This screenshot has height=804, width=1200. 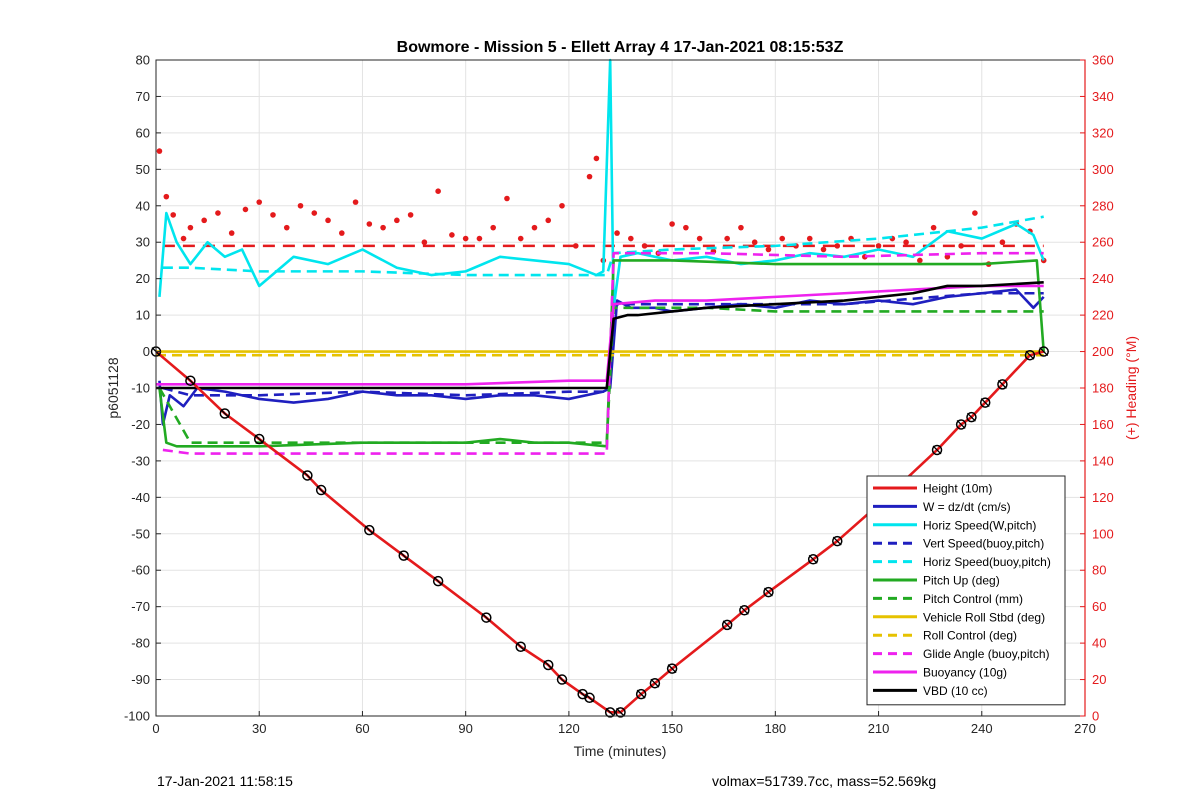 I want to click on y-right-tick-label: 360, so click(x=1103, y=60).